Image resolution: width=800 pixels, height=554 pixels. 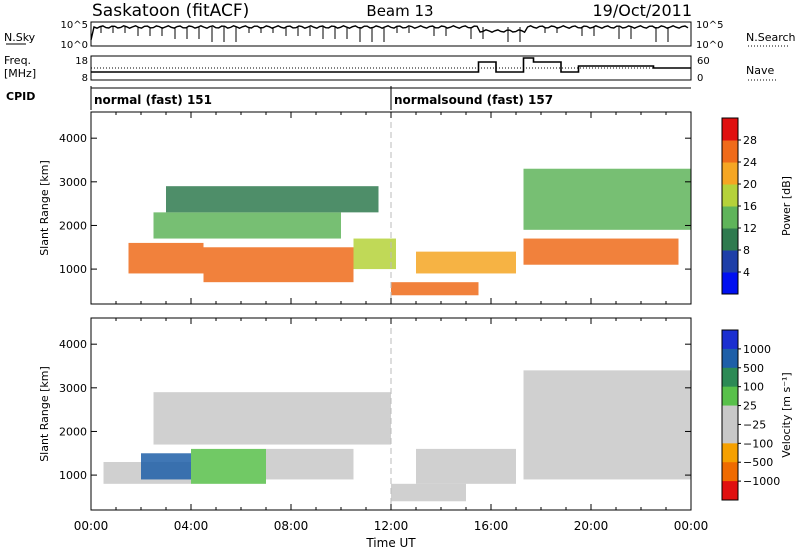 I want to click on station-title: Saskatoon (fitACF), so click(x=170, y=11).